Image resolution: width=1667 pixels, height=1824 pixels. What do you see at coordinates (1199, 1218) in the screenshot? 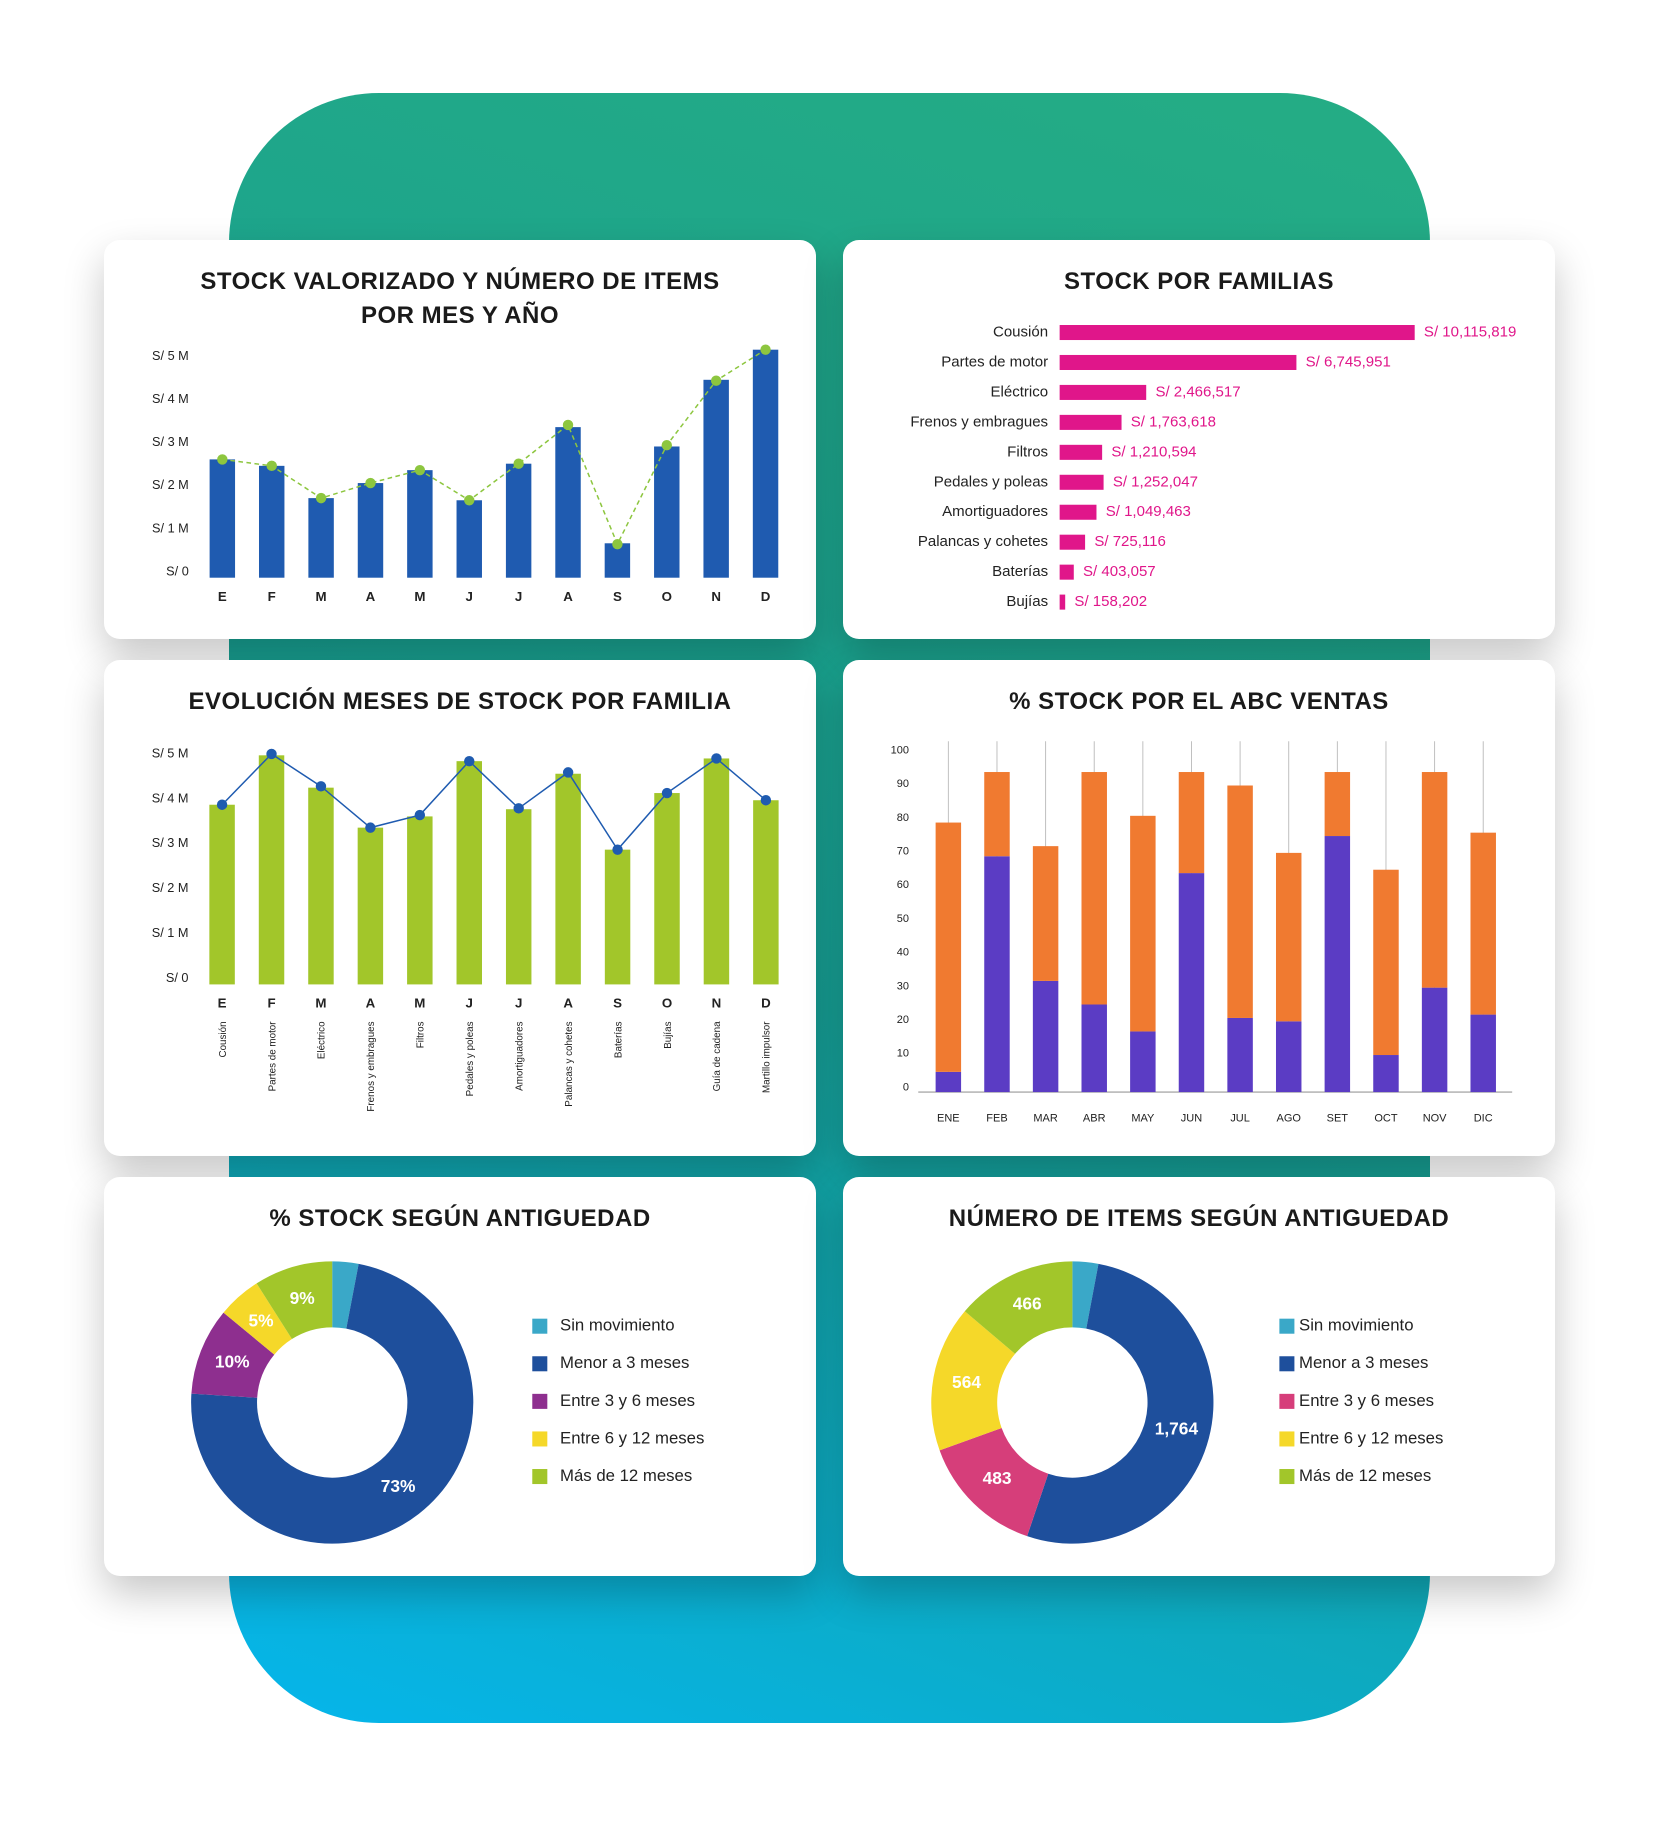
I see `chart-title: NÚMERO DE ITEMS SEGÚN ANTIGUEDAD` at bounding box center [1199, 1218].